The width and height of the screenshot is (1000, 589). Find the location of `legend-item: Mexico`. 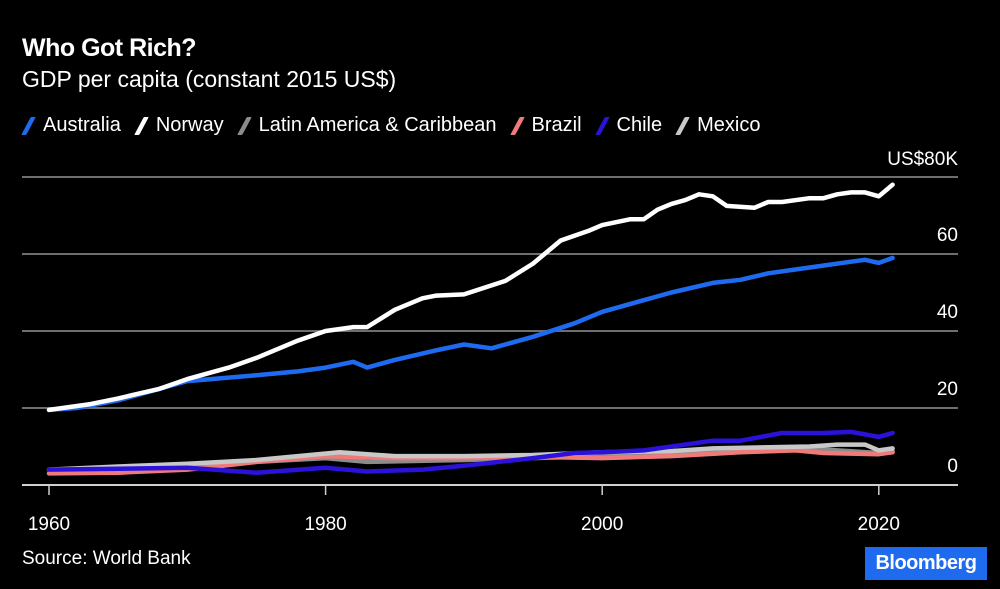

legend-item: Mexico is located at coordinates (718, 125).